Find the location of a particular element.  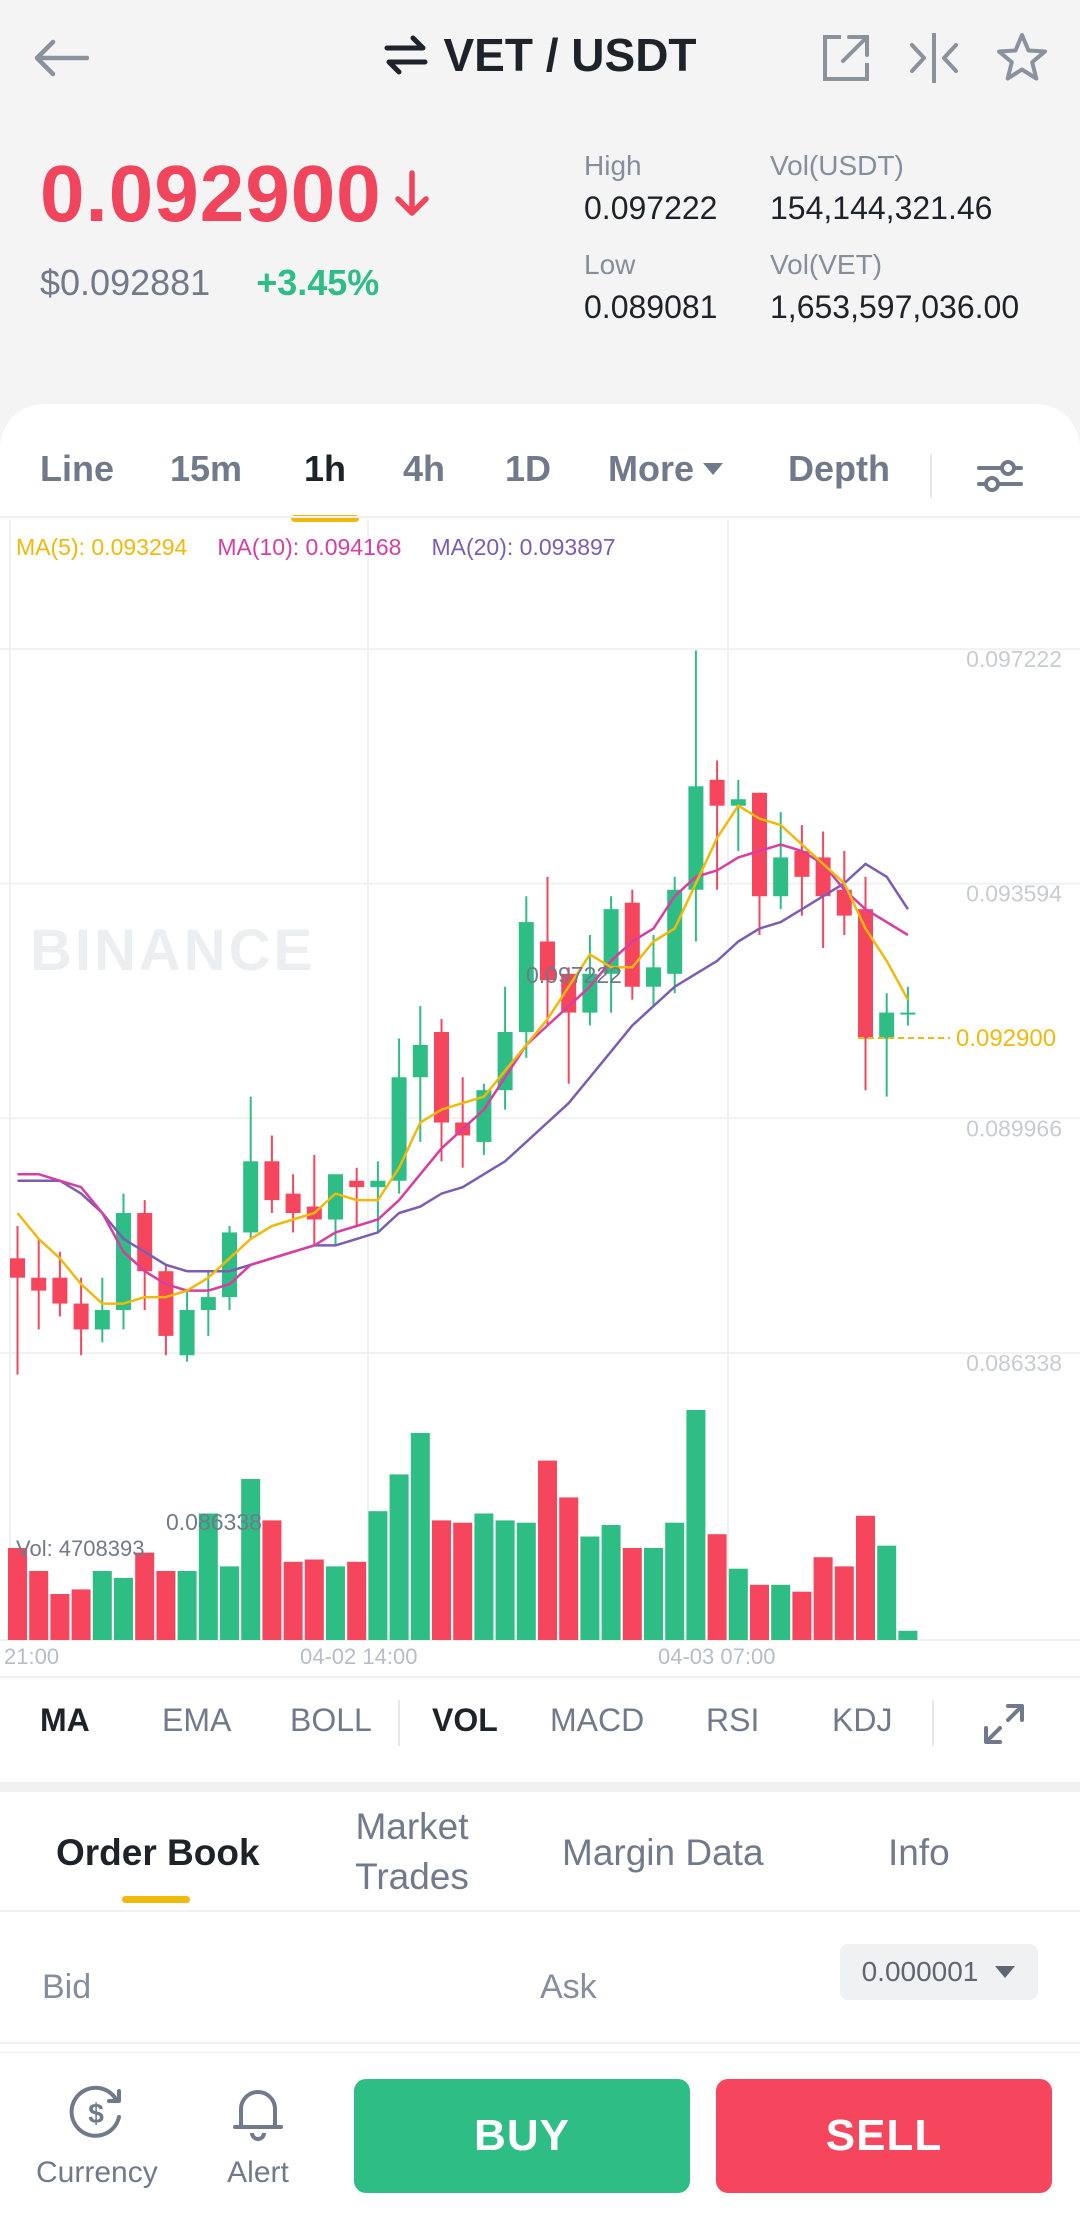

tab-market-trades-line1: Market is located at coordinates (412, 1826).